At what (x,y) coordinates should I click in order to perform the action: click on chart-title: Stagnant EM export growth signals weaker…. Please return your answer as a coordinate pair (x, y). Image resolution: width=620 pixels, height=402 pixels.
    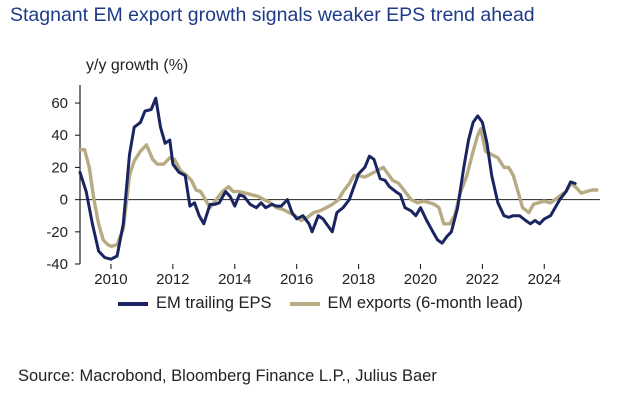
    Looking at the image, I should click on (272, 15).